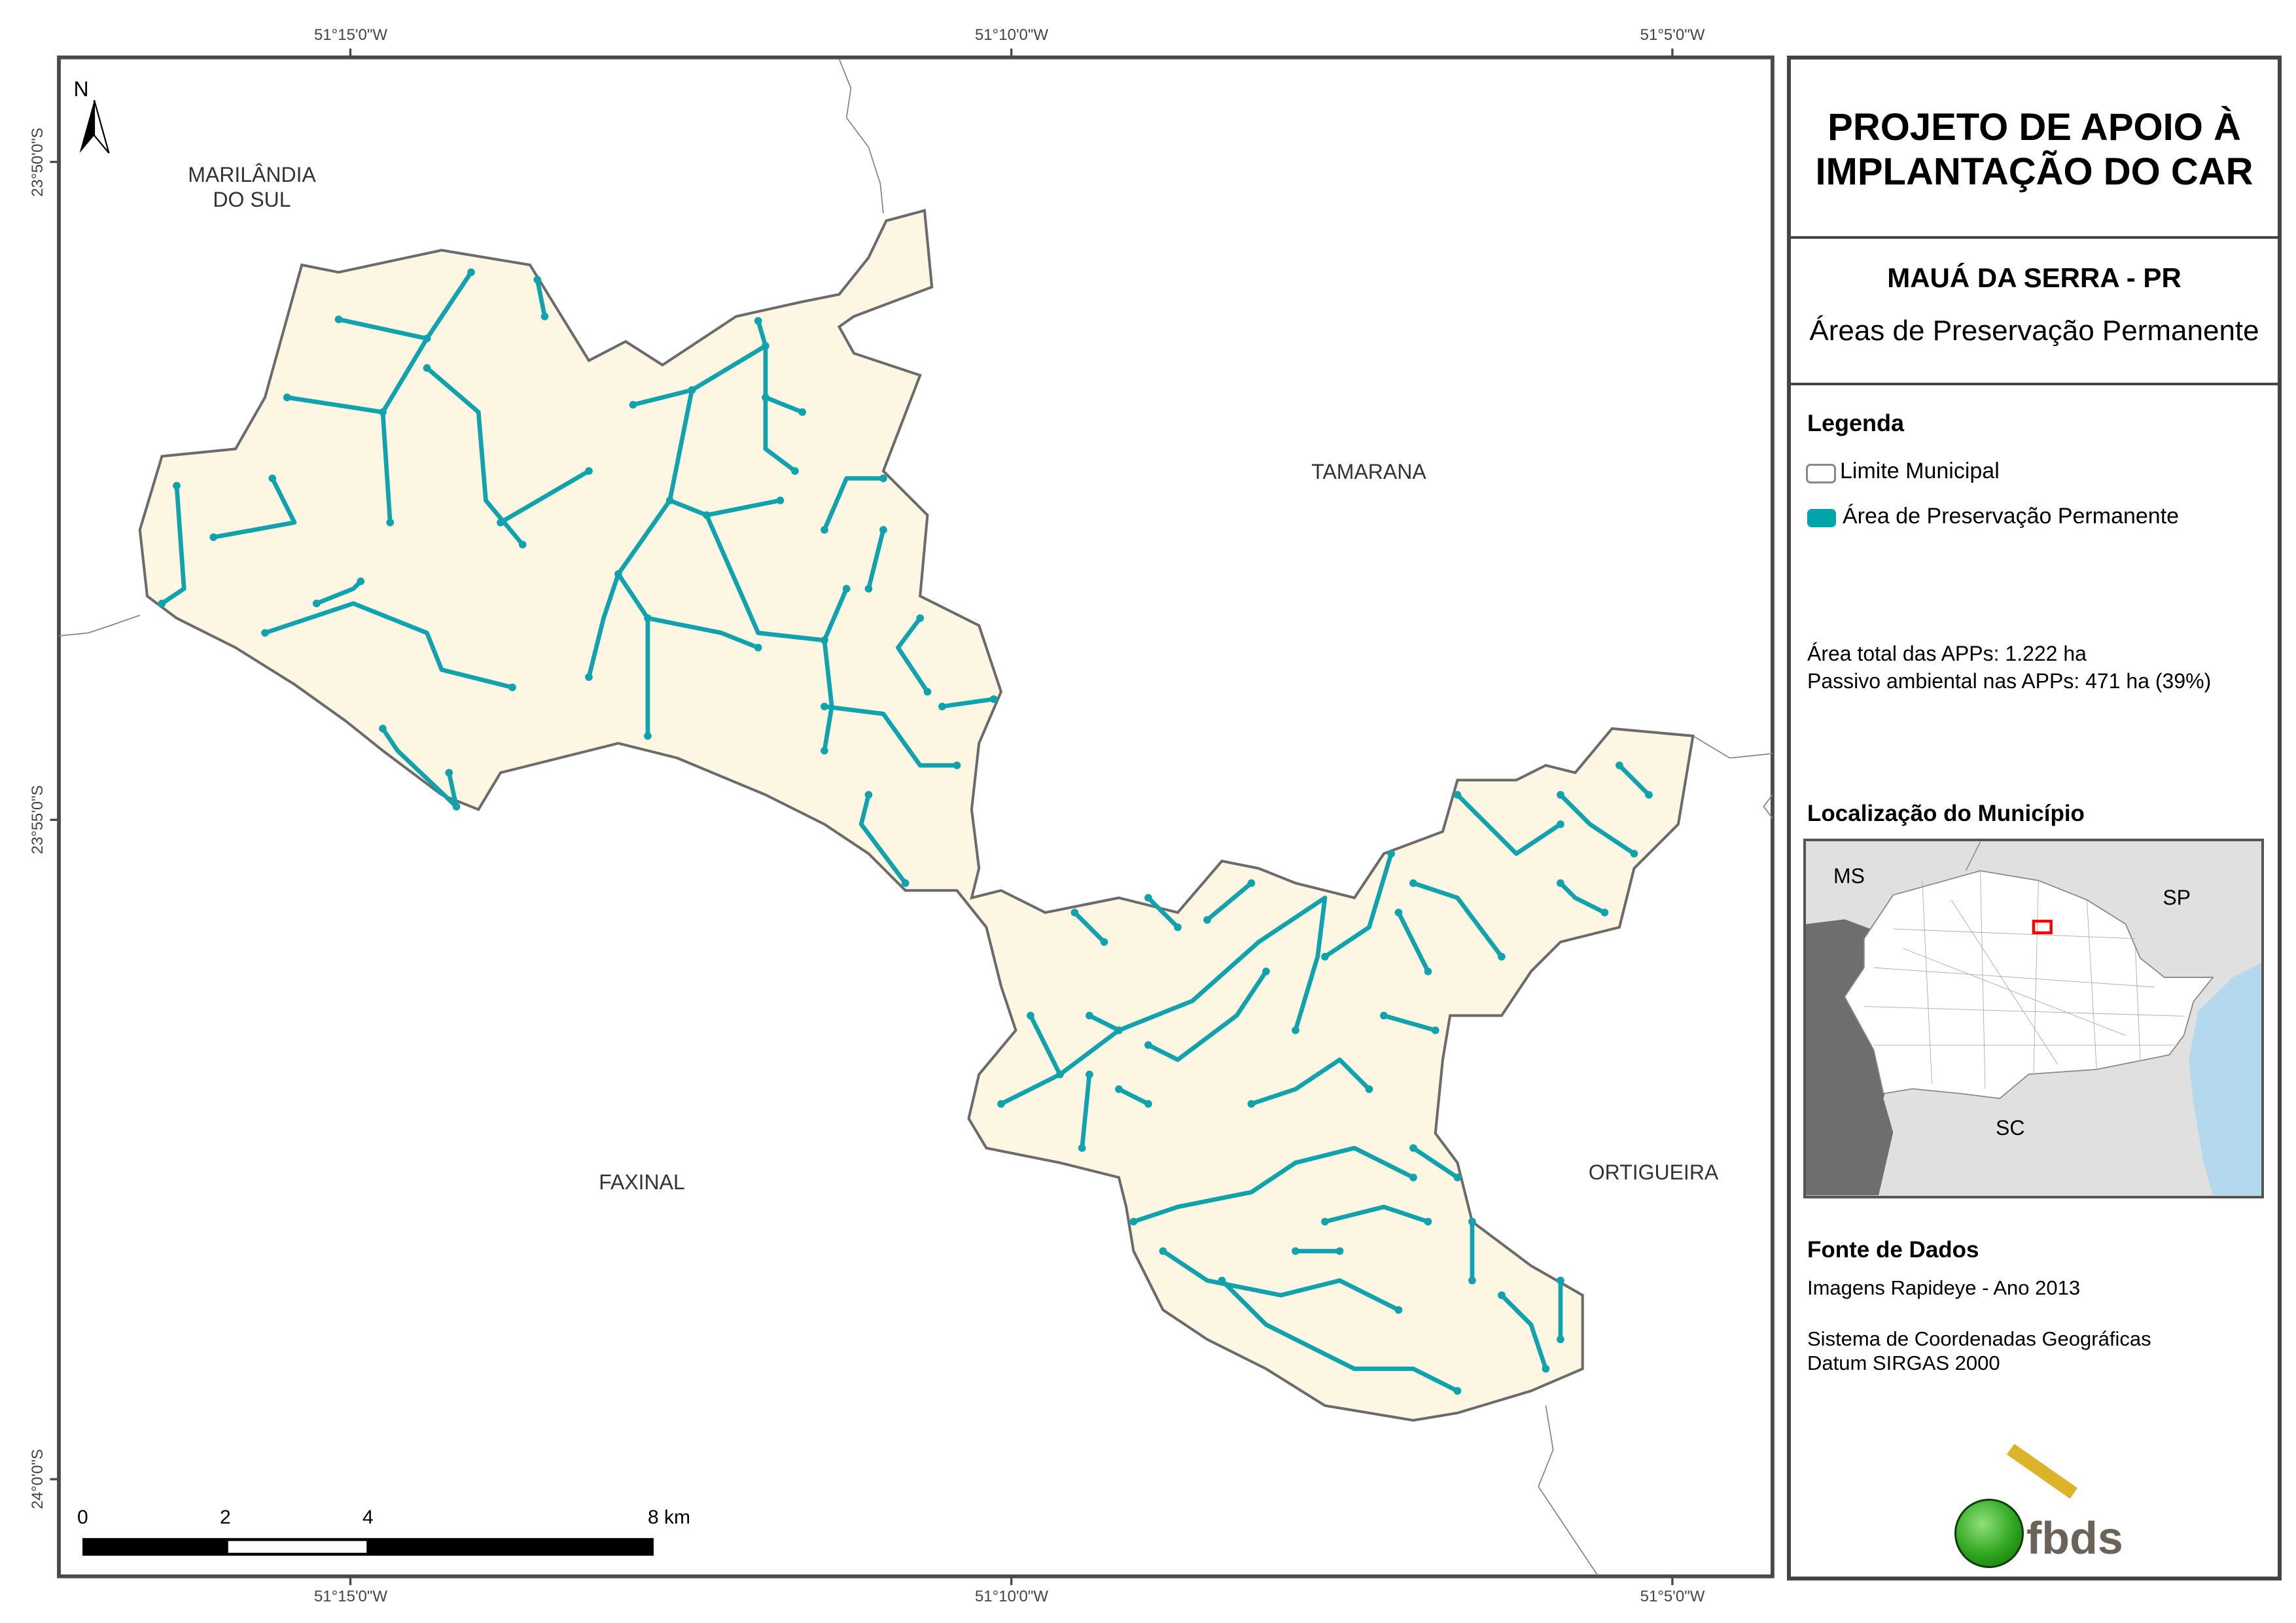 Image resolution: width=2296 pixels, height=1623 pixels. Describe the element at coordinates (2035, 384) in the screenshot. I see `divider` at that location.